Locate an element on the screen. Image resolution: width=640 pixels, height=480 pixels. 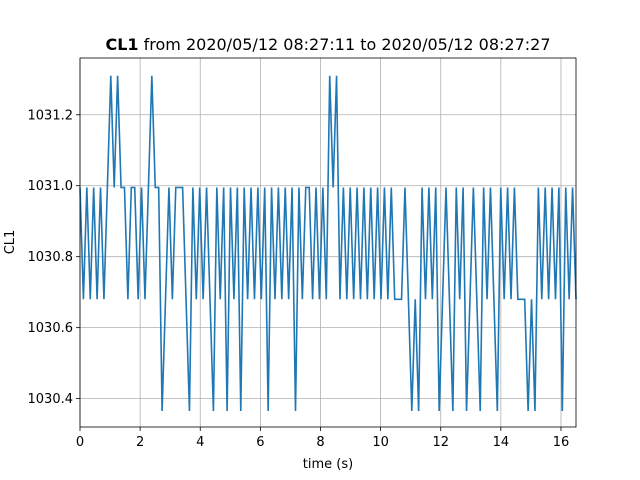
chart-title-bold: CL1 is located at coordinates (121, 44).